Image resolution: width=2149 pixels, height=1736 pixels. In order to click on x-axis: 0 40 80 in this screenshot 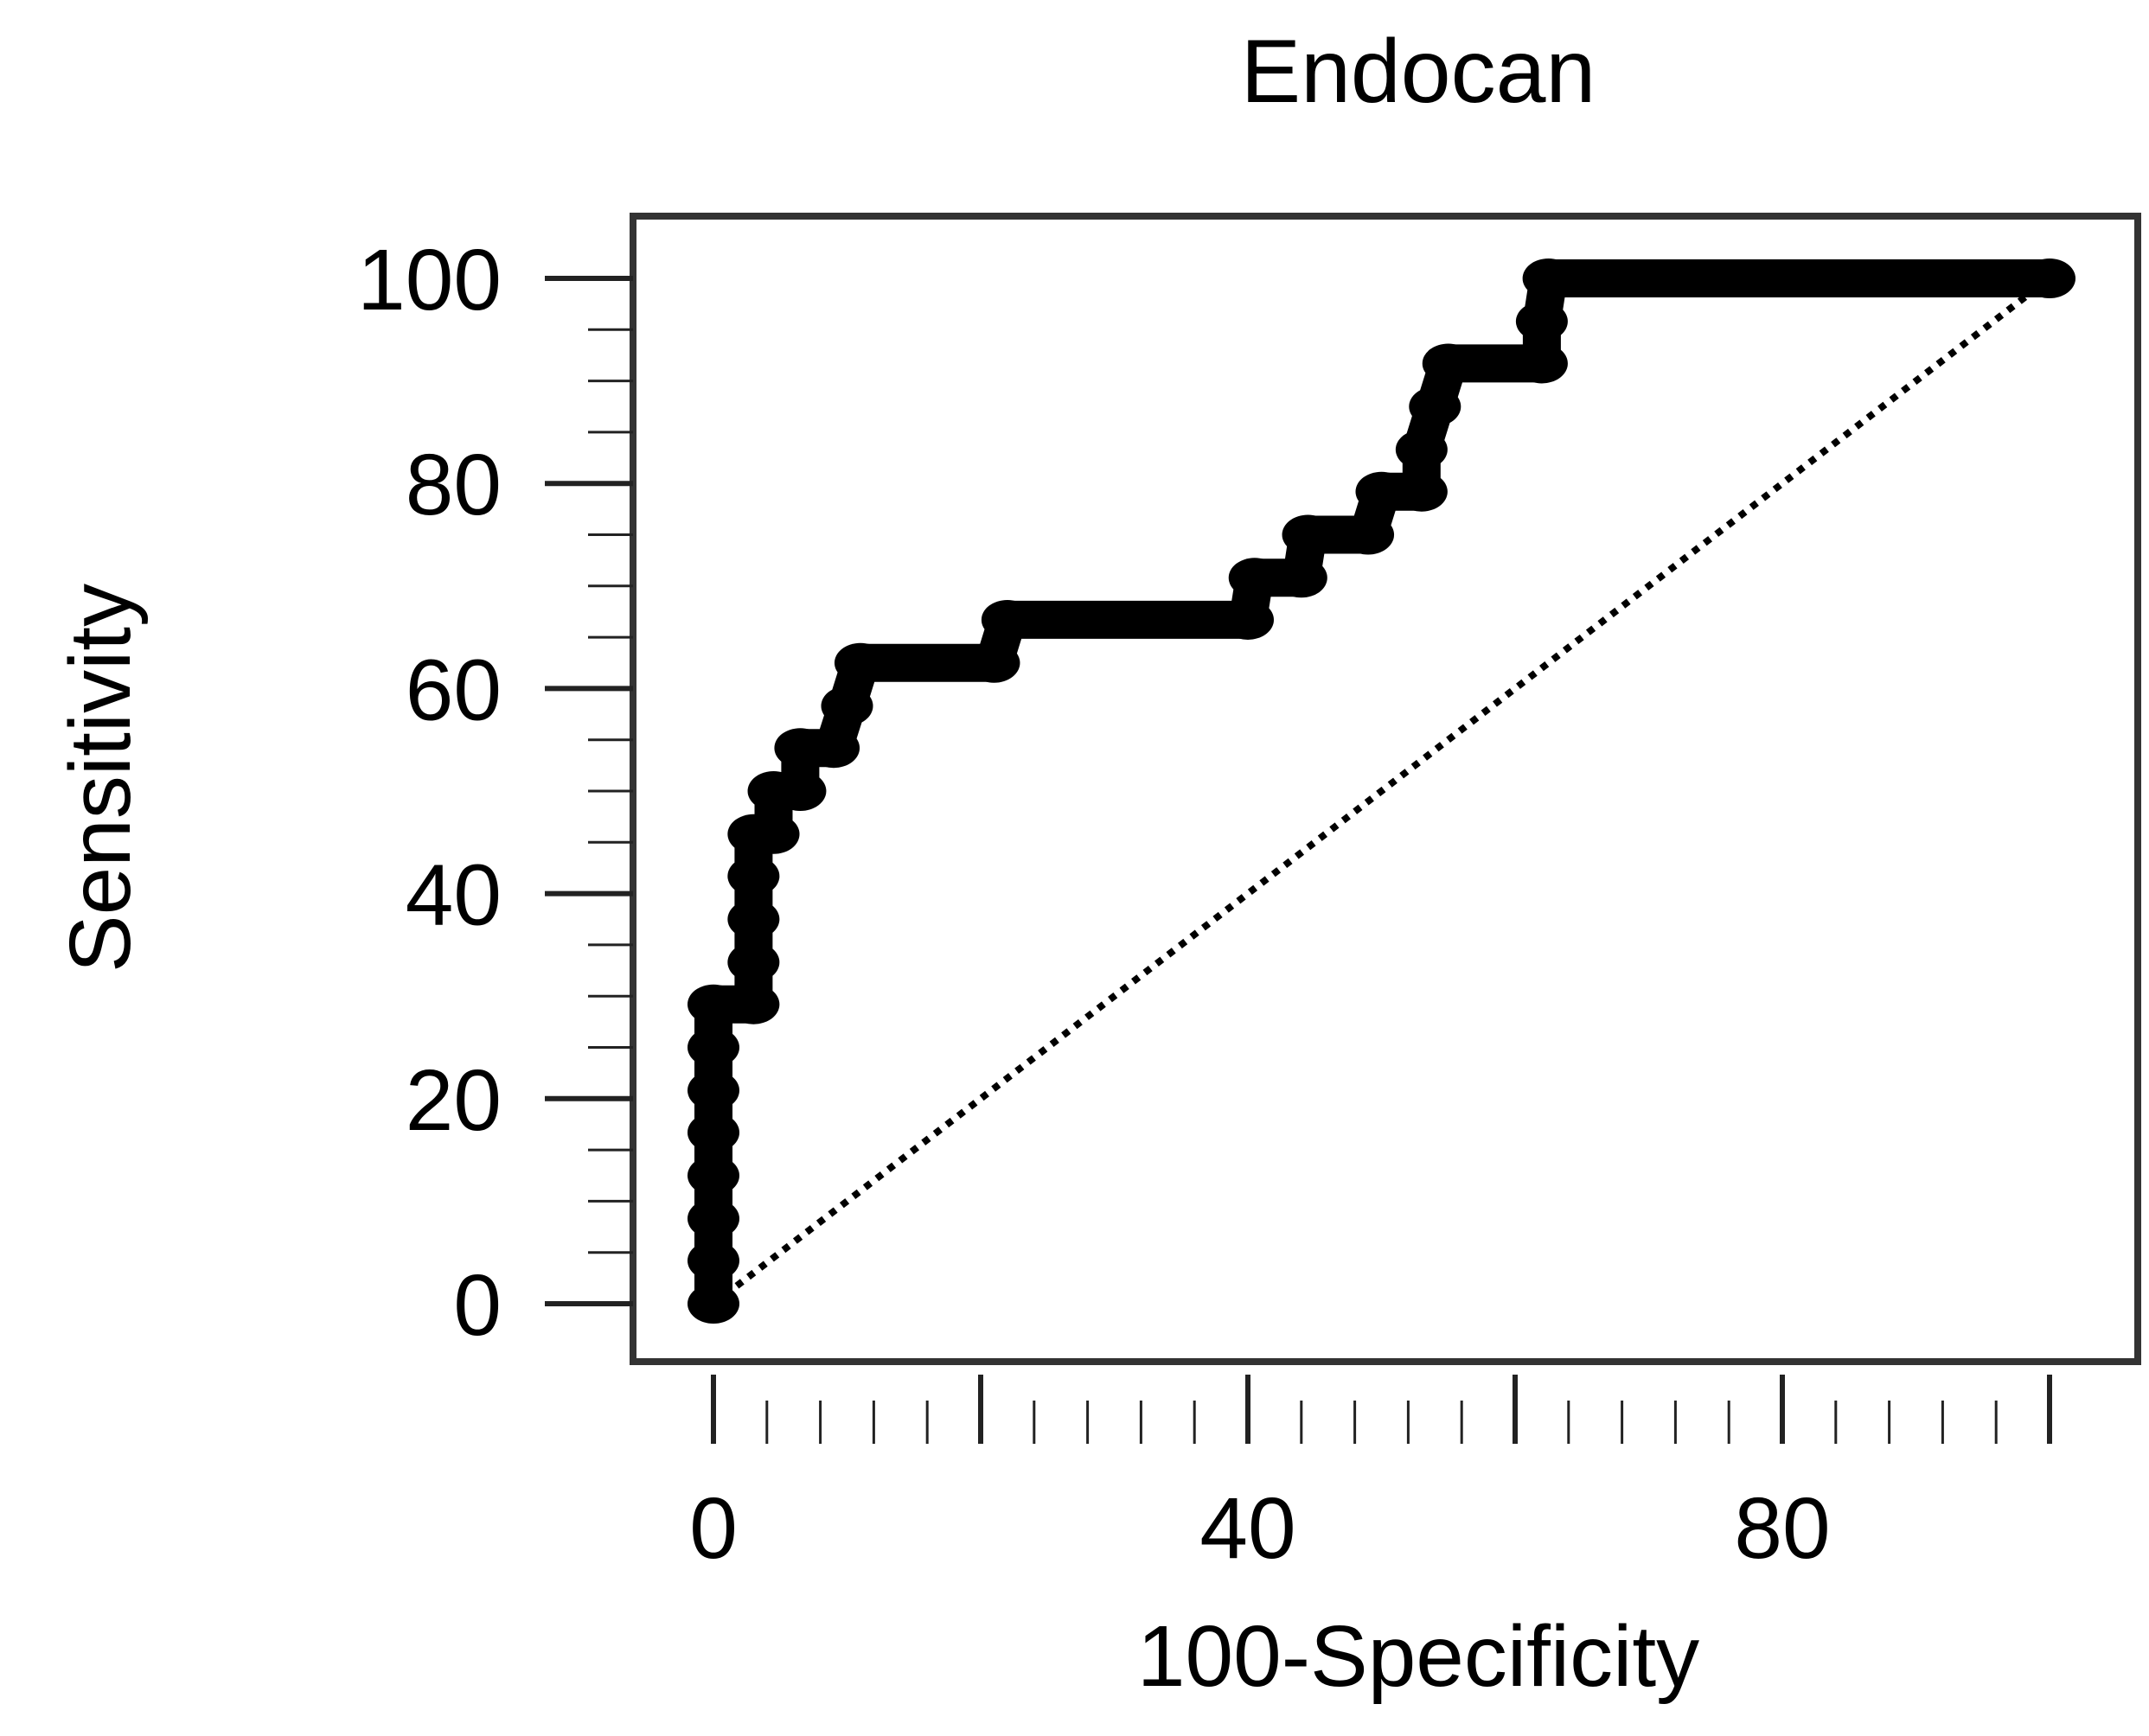, I will do `click(1370, 1476)`.